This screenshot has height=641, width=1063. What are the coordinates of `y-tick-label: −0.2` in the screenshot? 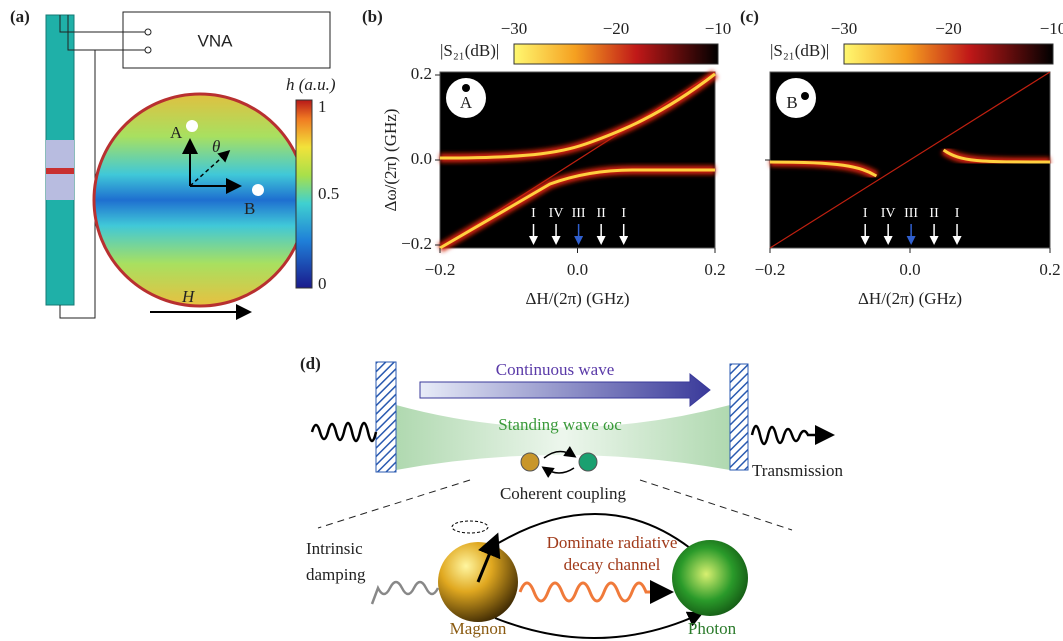 It's located at (416, 243).